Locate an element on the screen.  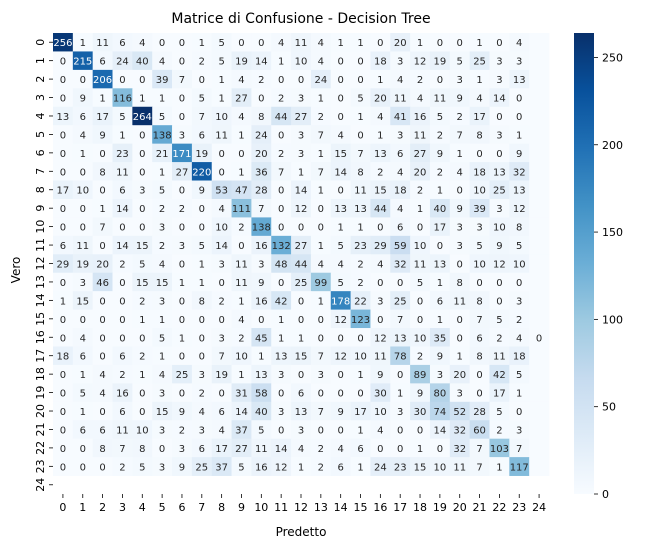
cell-value-label: 103 is located at coordinates (499, 449).